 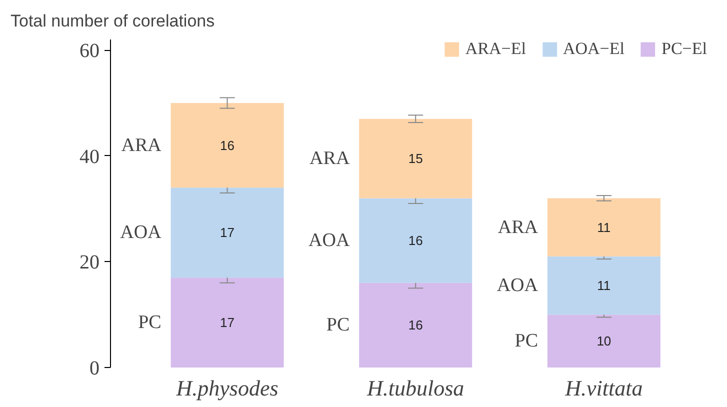 I want to click on data-label: 15, so click(x=415, y=158).